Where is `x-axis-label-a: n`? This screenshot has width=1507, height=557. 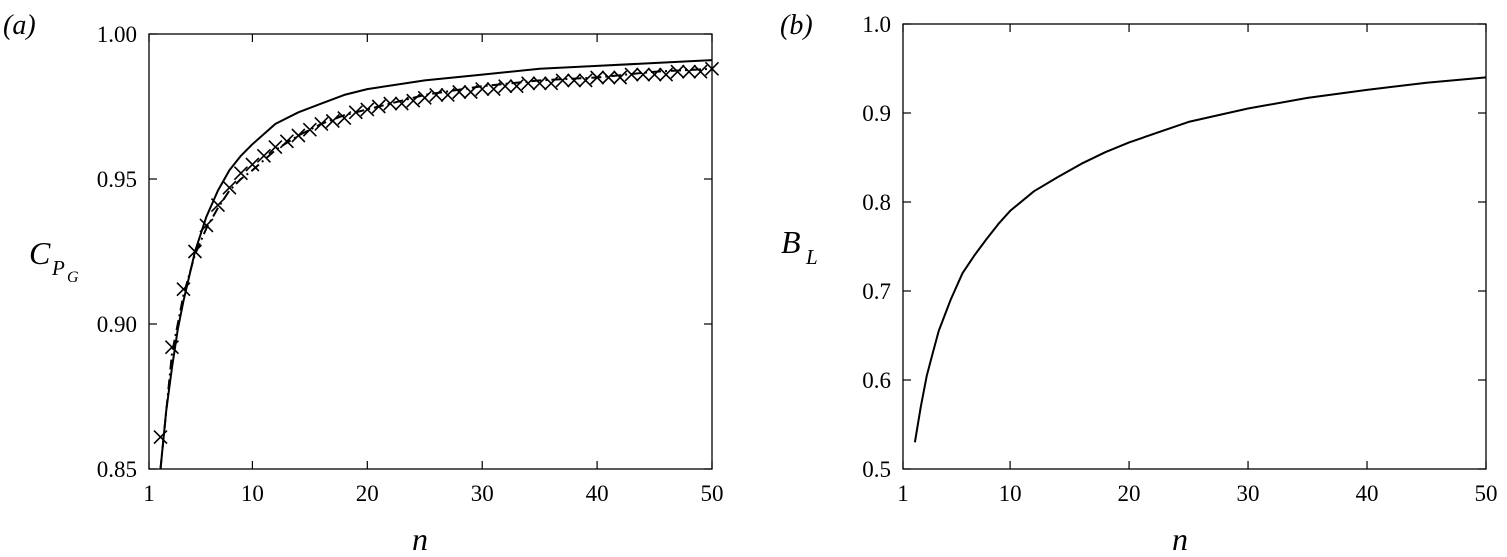
x-axis-label-a: n is located at coordinates (420, 539).